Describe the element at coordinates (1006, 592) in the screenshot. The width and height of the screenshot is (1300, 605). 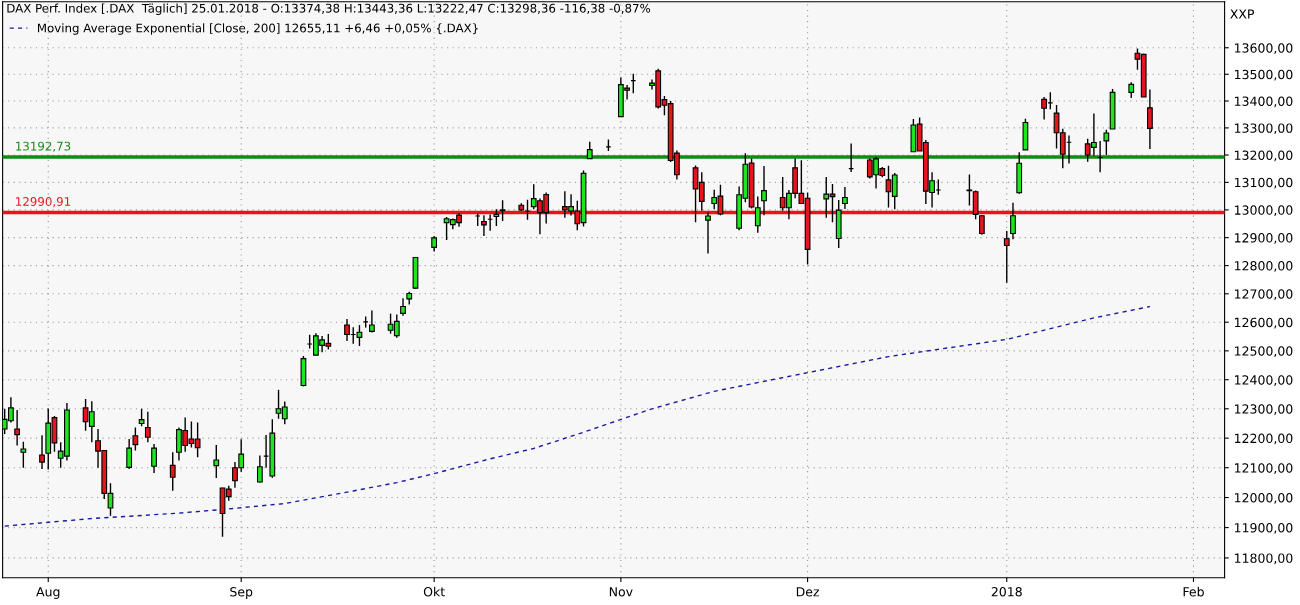
I see `x-tick-label: 2018` at that location.